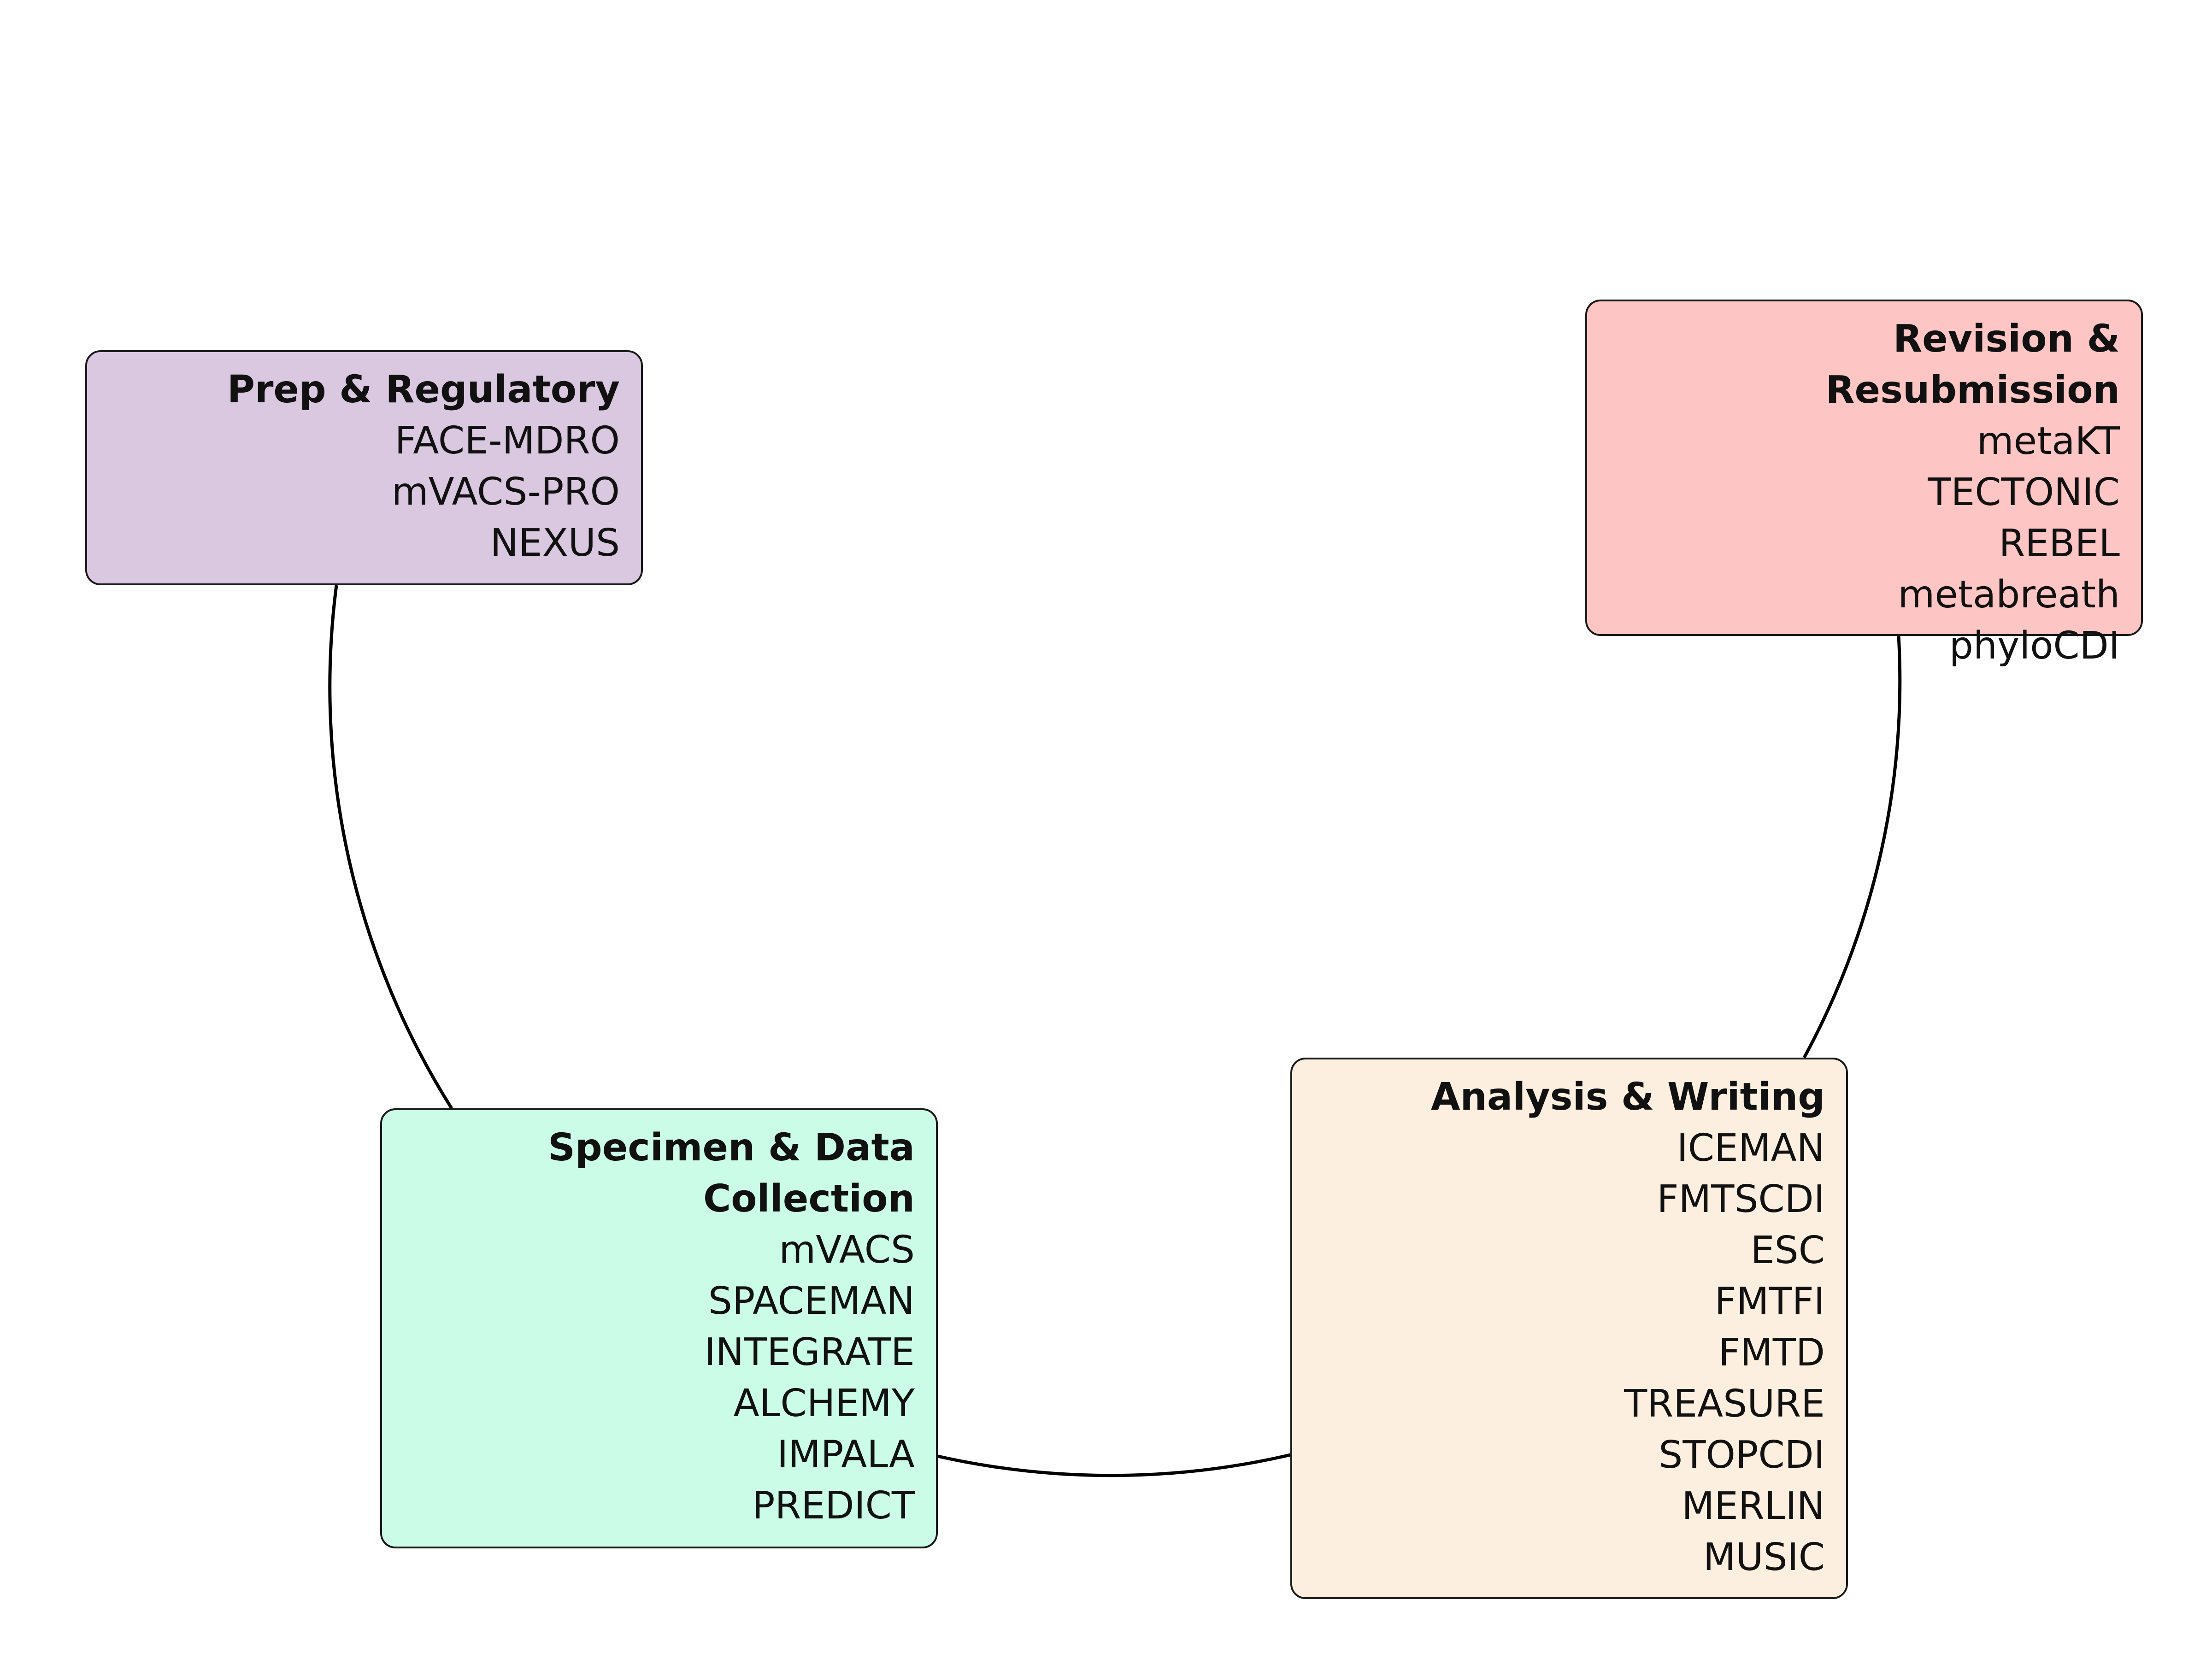  Describe the element at coordinates (1741, 1199) in the screenshot. I see `stage-item: FMTSCDI` at that location.